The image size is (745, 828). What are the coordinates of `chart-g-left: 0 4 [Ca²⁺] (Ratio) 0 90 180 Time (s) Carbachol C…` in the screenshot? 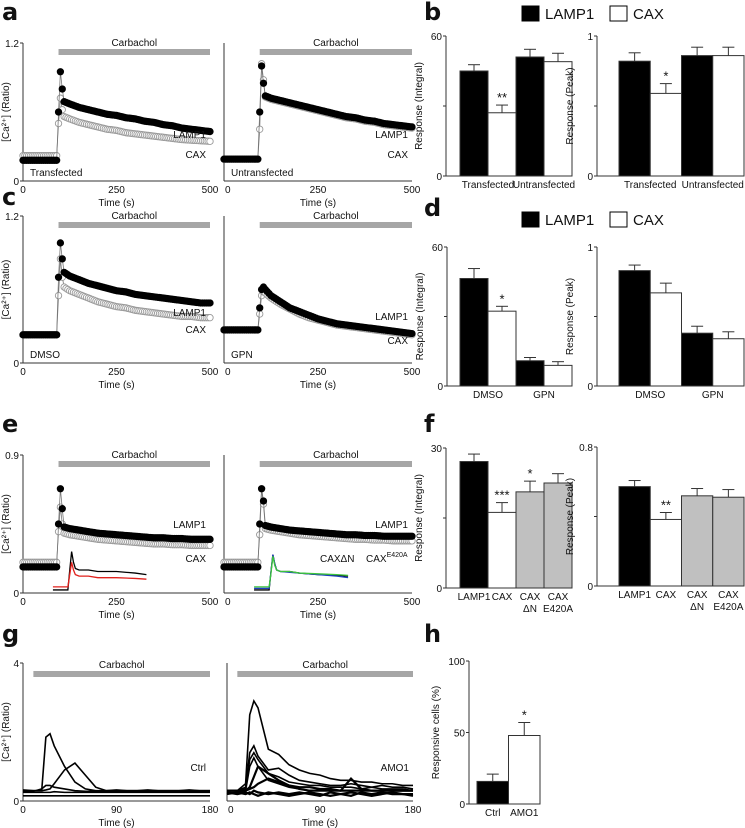 It's located at (110, 743).